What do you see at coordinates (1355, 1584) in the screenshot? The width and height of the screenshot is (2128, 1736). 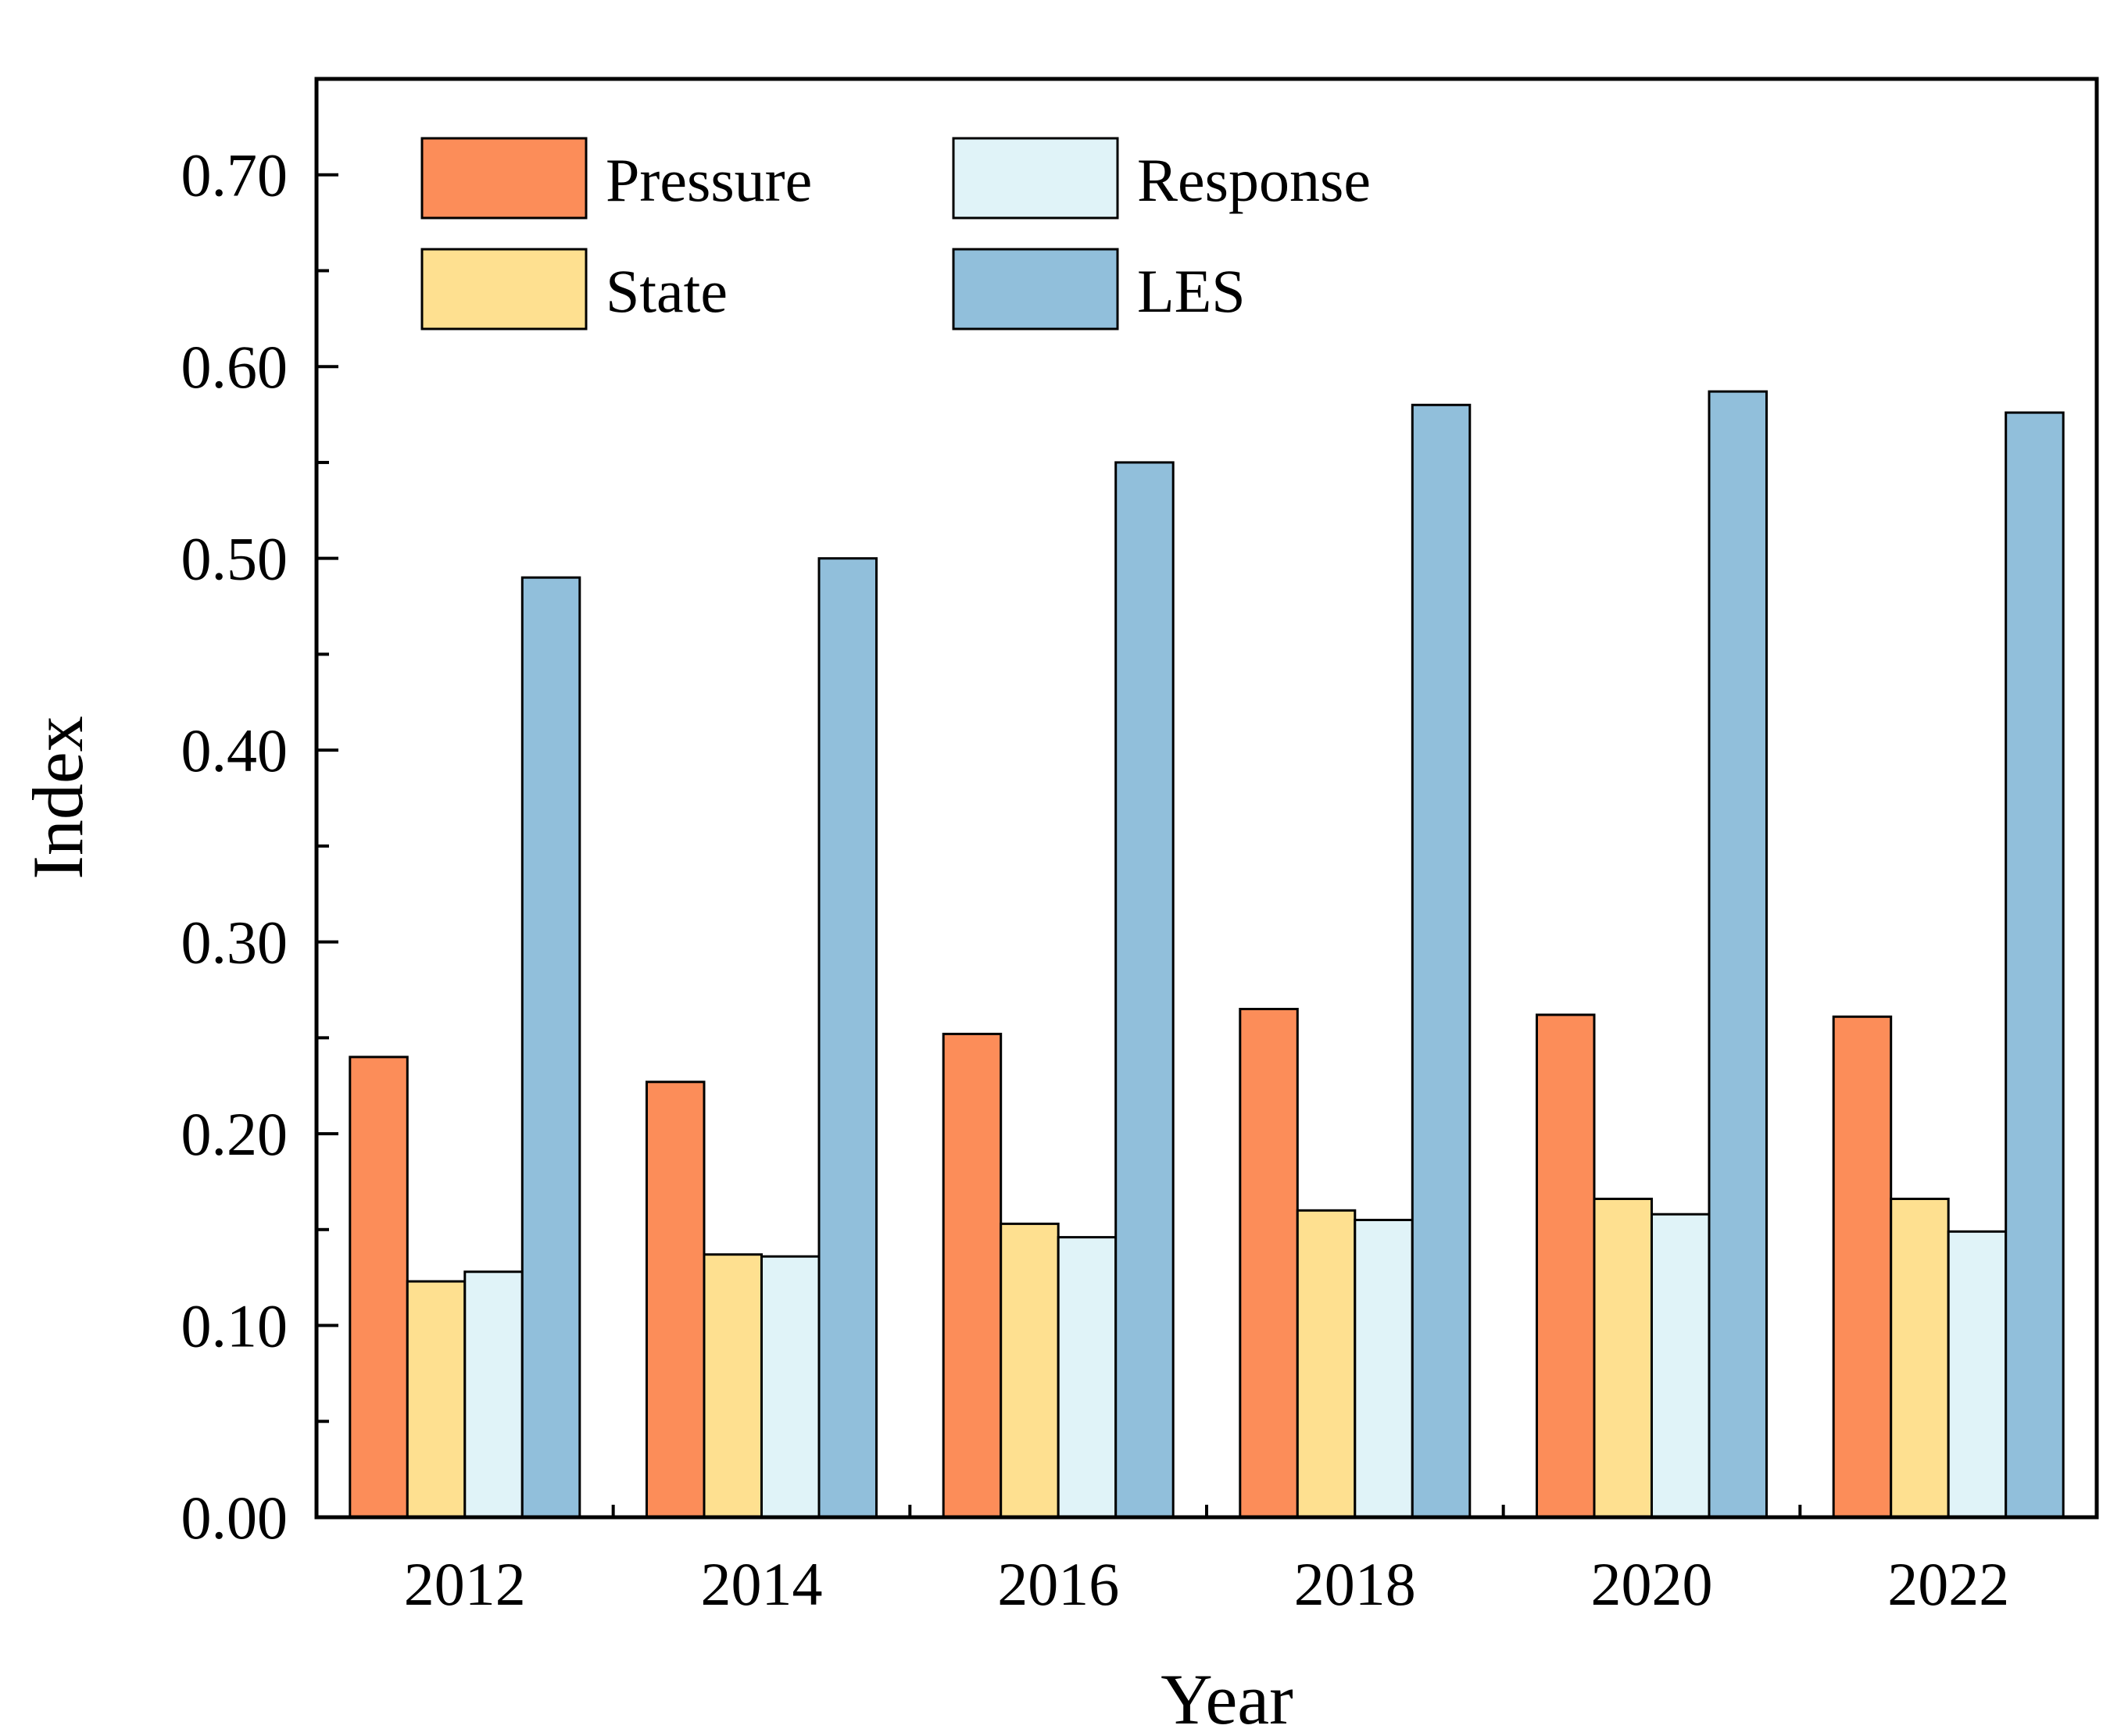 I see `x-tick-label-2018: 2018` at bounding box center [1355, 1584].